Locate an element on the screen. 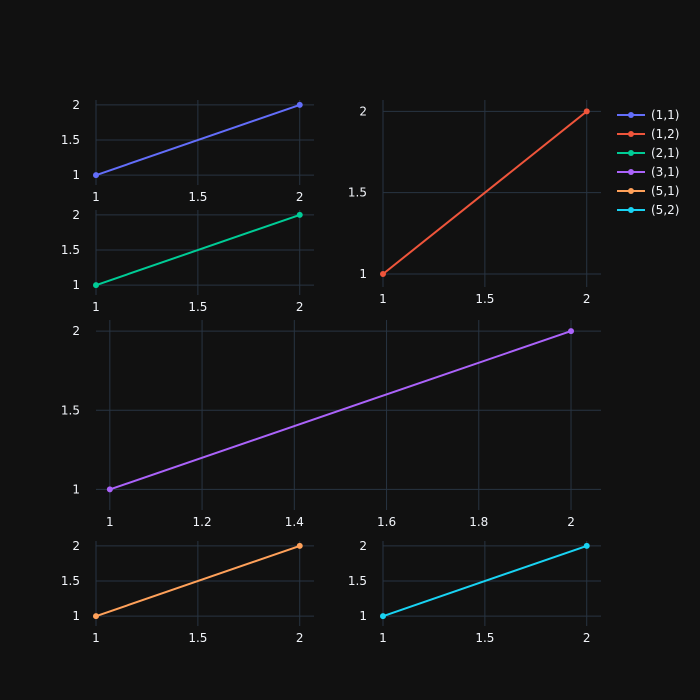 The height and width of the screenshot is (700, 700). legend-item: (1,2) is located at coordinates (648, 134).